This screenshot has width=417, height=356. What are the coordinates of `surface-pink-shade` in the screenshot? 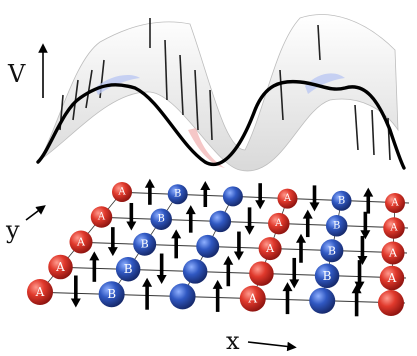 It's located at (206, 148).